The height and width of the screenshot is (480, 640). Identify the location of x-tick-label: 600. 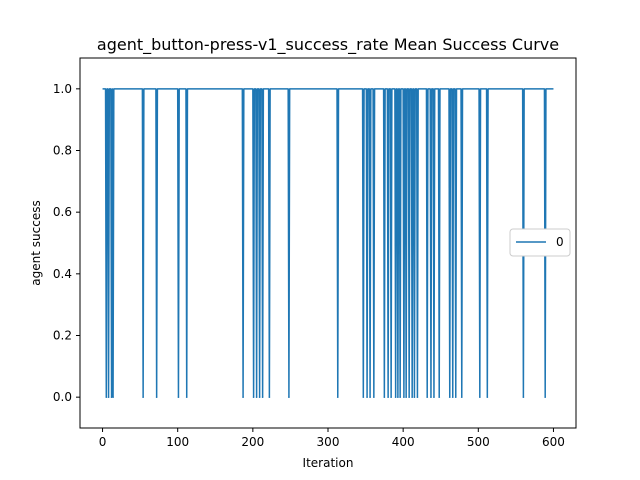
(553, 442).